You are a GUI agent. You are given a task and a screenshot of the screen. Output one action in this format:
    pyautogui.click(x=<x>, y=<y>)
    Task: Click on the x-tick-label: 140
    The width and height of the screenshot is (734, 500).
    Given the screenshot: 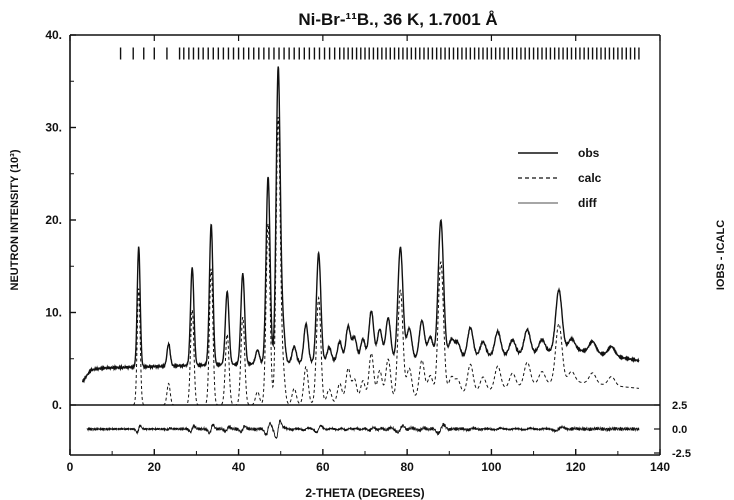 What is the action you would take?
    pyautogui.click(x=660, y=467)
    